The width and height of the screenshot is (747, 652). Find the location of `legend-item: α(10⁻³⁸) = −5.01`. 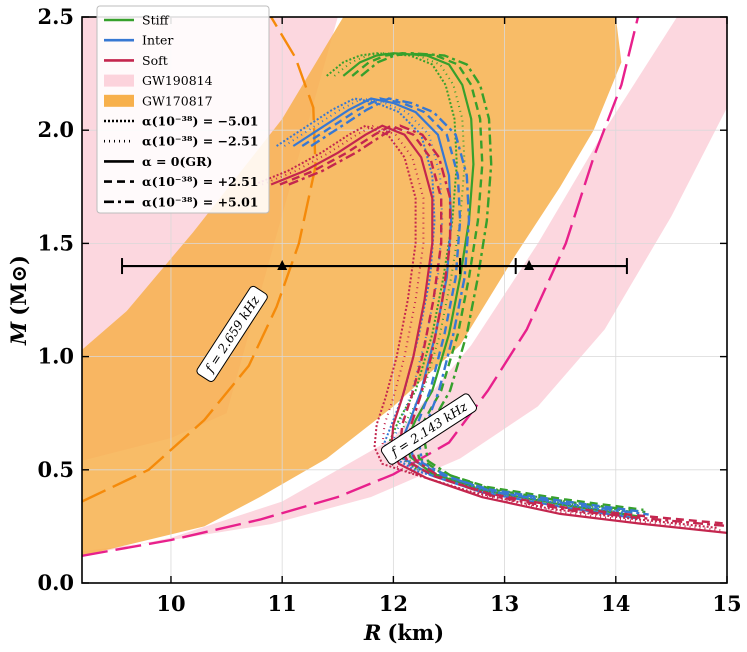

legend-item: α(10⁻³⁸) = −5.01 is located at coordinates (181, 121).